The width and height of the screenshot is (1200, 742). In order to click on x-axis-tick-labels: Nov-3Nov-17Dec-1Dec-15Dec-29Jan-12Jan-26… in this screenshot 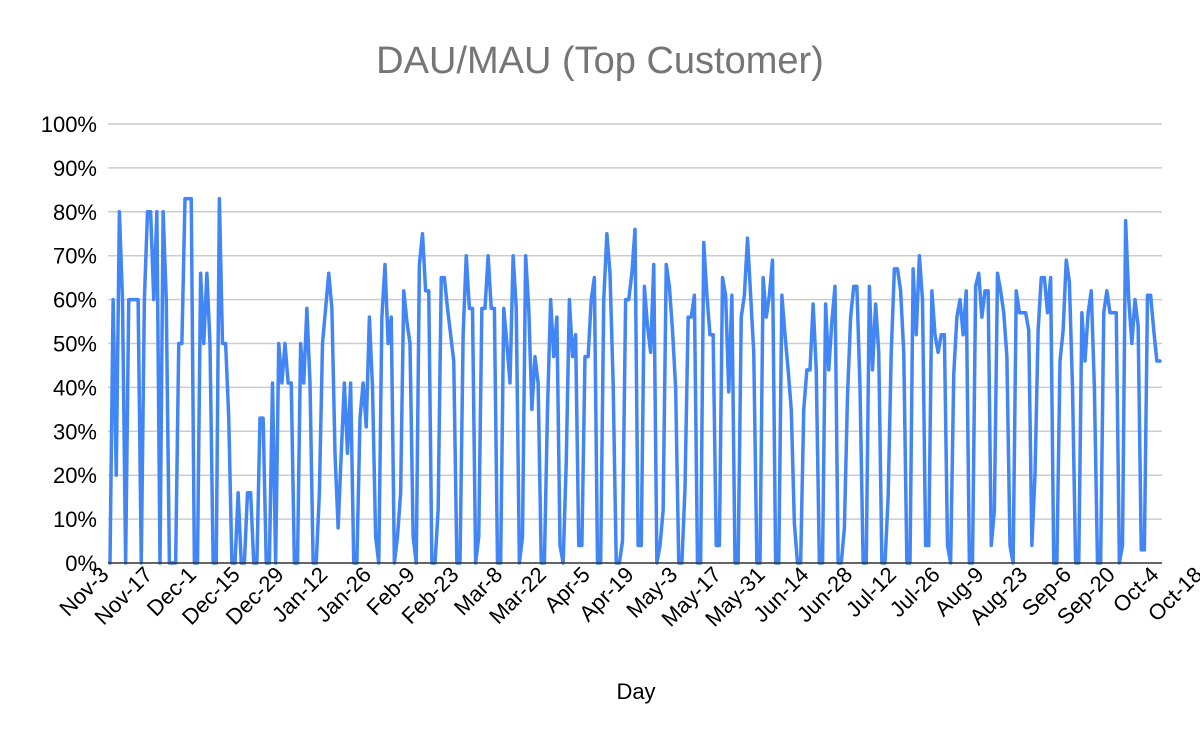, I will do `click(627, 597)`.